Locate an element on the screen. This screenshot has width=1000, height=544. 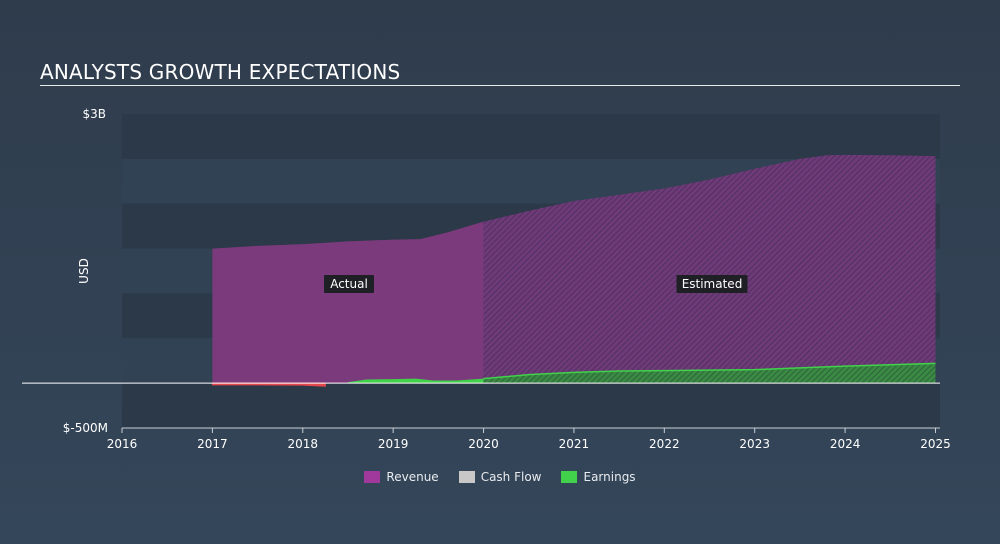
legend-swatch-earnings is located at coordinates (569, 477).